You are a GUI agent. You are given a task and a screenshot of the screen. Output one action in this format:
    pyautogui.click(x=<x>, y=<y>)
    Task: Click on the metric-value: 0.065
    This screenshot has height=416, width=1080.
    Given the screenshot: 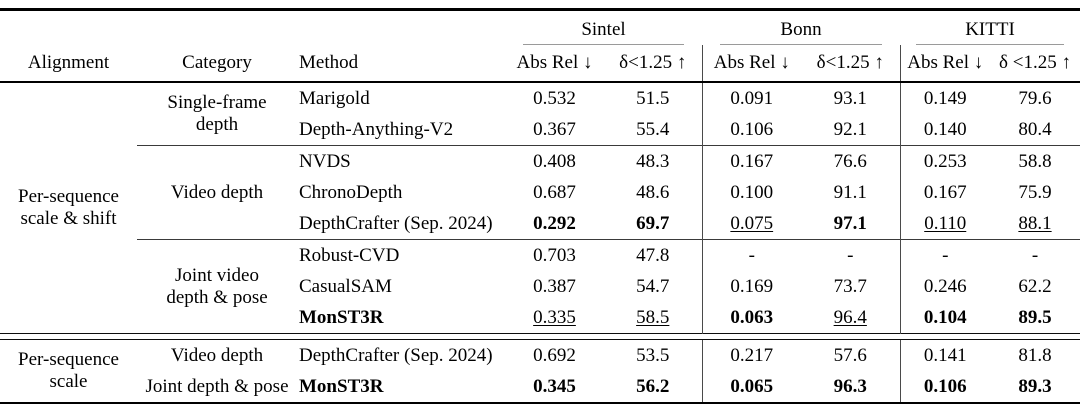 What is the action you would take?
    pyautogui.click(x=752, y=386)
    